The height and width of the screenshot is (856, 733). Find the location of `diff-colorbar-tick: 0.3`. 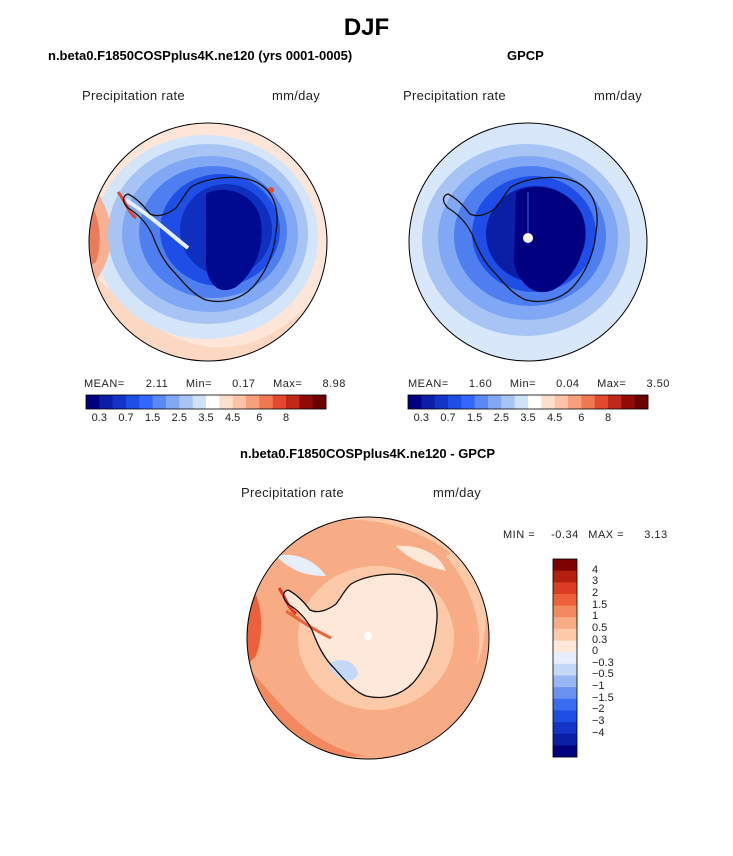

diff-colorbar-tick: 0.3 is located at coordinates (600, 639).